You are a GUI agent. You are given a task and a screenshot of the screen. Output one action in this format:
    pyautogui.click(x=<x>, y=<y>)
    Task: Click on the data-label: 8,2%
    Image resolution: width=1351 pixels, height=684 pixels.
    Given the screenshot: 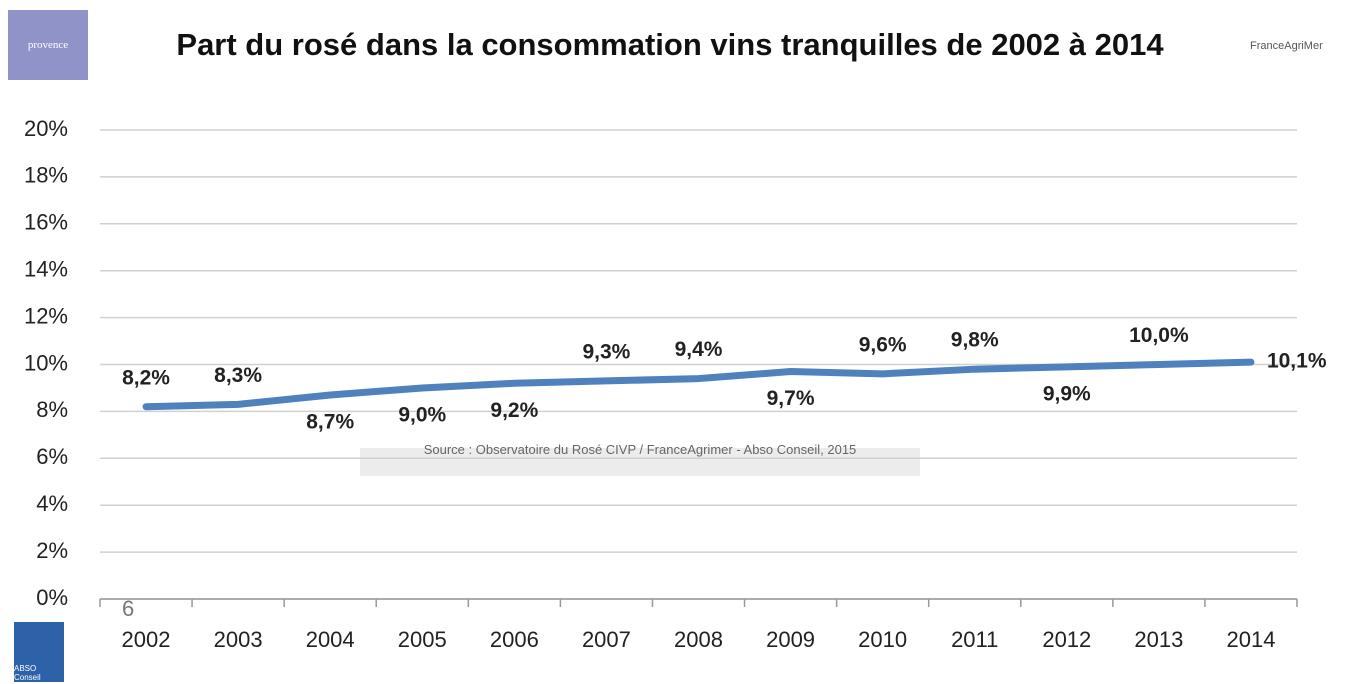 What is the action you would take?
    pyautogui.click(x=146, y=377)
    